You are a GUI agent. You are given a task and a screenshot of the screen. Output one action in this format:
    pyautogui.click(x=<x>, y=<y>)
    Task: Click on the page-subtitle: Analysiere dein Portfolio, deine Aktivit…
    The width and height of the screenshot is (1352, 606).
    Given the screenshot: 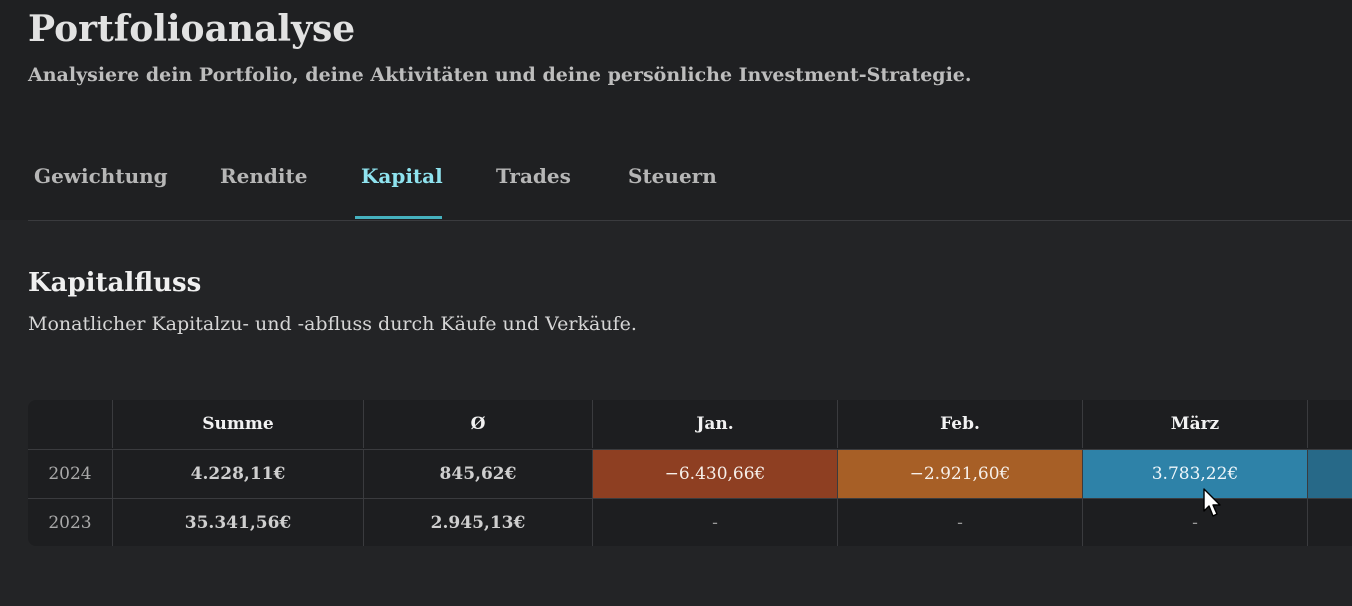 What is the action you would take?
    pyautogui.click(x=500, y=75)
    